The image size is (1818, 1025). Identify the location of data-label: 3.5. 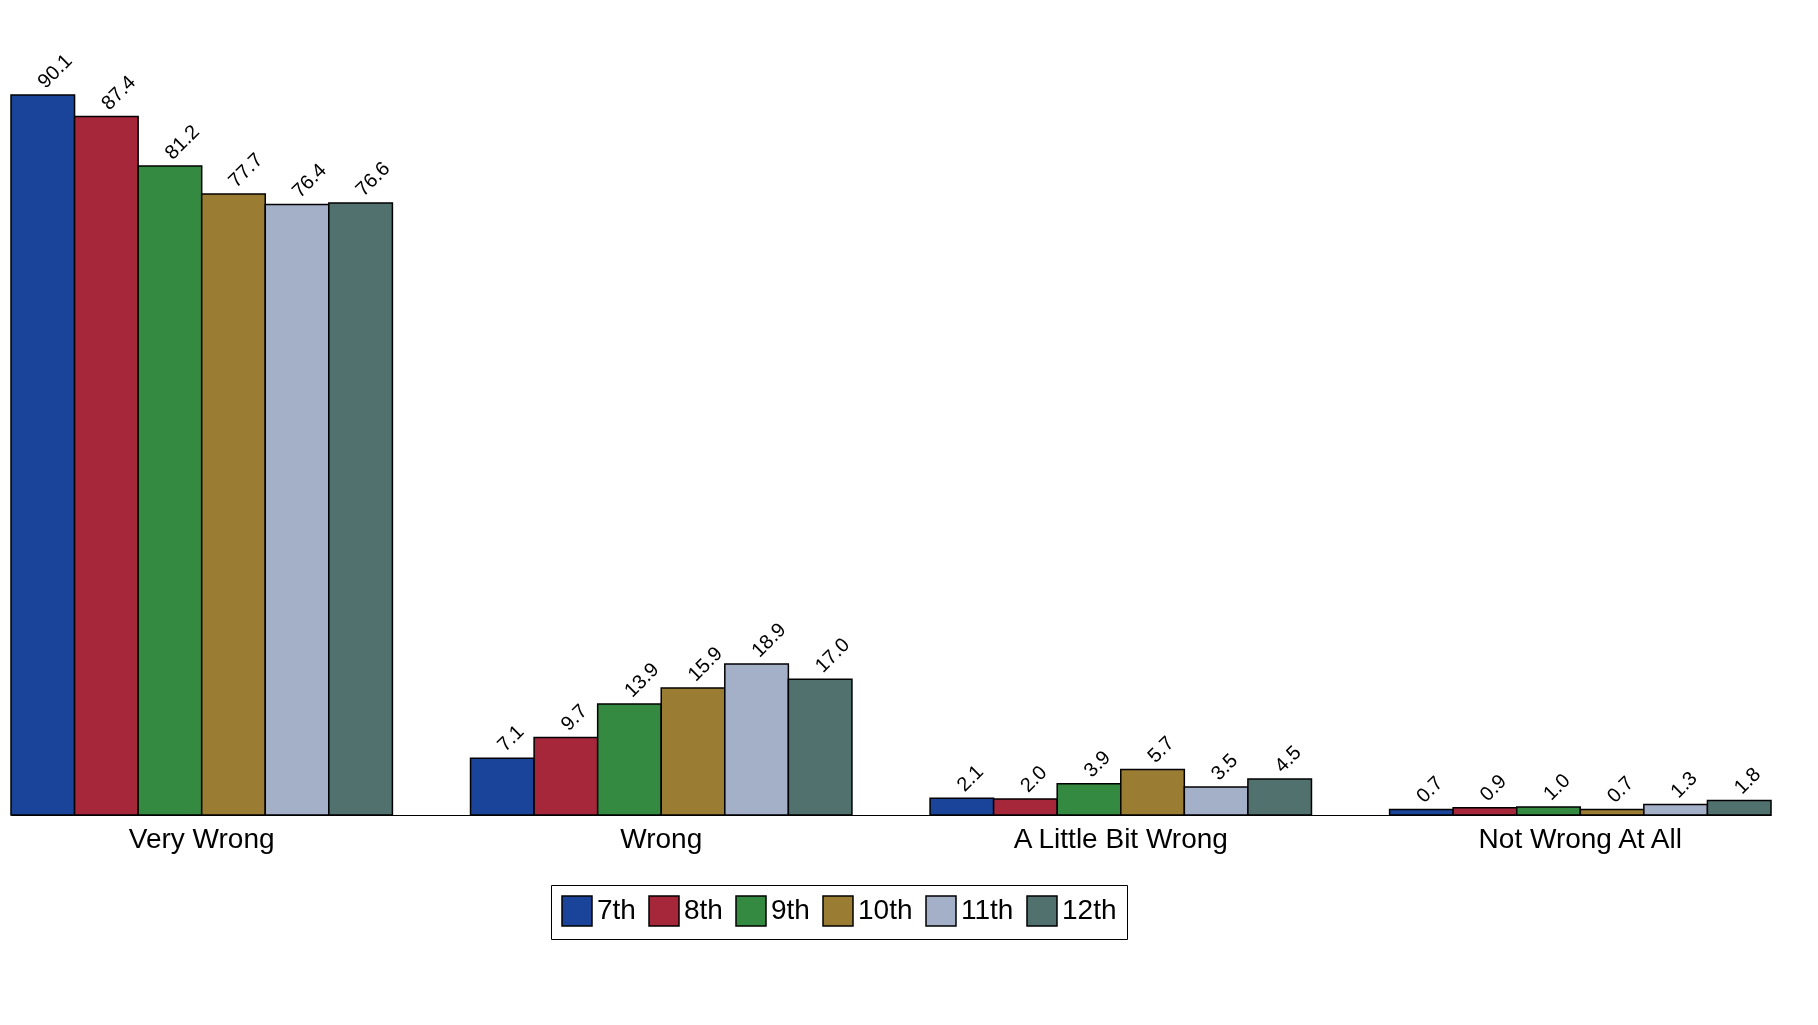
(1224, 766).